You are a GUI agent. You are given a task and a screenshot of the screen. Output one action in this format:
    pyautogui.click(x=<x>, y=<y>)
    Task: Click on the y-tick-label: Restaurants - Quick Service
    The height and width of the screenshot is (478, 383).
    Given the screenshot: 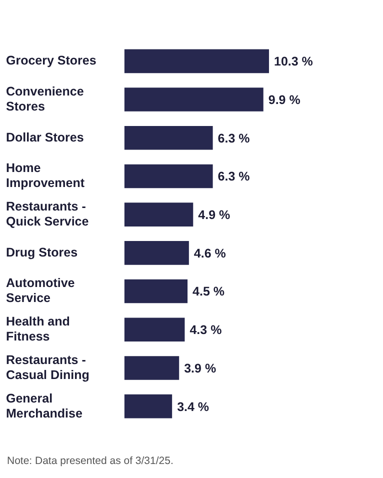 What is the action you would take?
    pyautogui.click(x=47, y=214)
    